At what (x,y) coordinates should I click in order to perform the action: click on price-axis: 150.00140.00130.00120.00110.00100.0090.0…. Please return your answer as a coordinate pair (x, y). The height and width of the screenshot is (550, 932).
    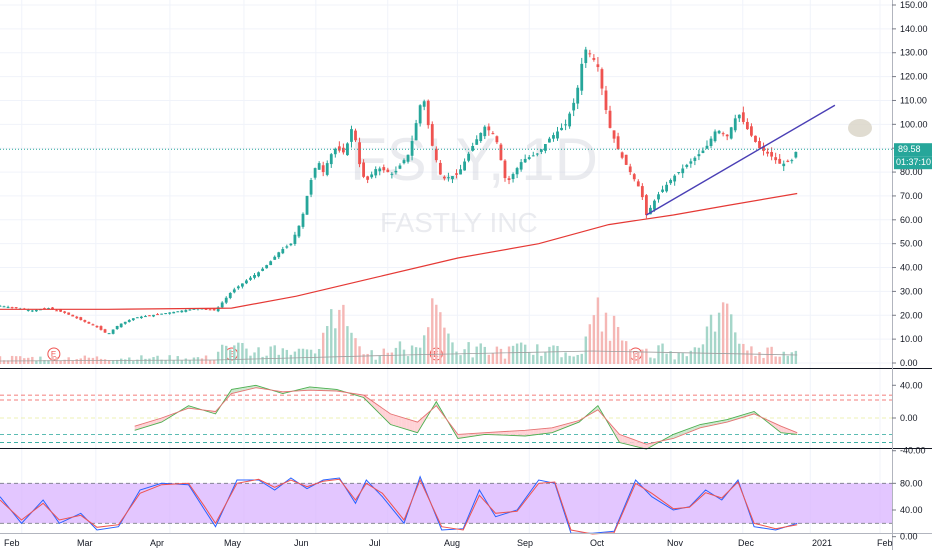
    Looking at the image, I should click on (910, 271).